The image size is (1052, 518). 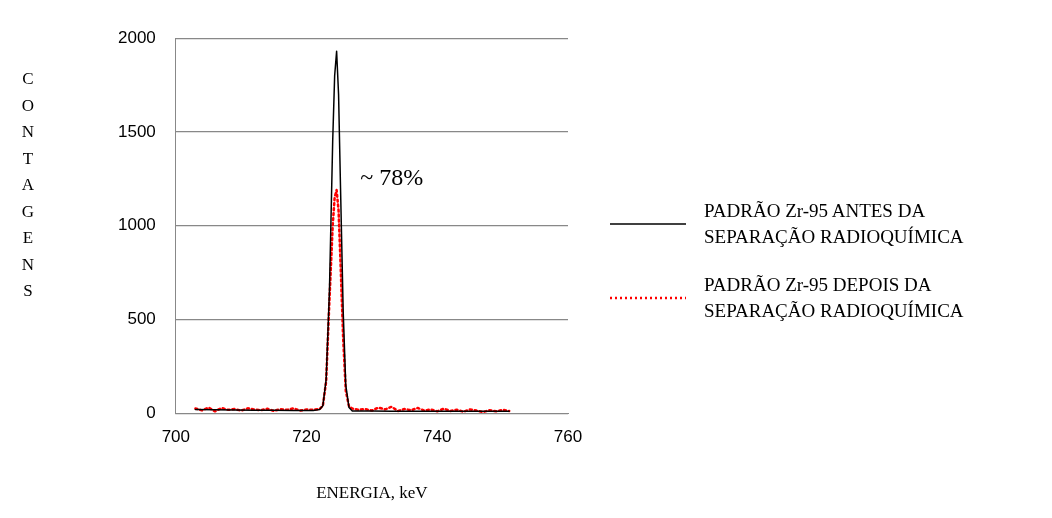 I want to click on legend-label: PADRÃO Zr-95 ANTES DA SEPARAÇÃO RADIOQUÍMICA, so click(x=834, y=224).